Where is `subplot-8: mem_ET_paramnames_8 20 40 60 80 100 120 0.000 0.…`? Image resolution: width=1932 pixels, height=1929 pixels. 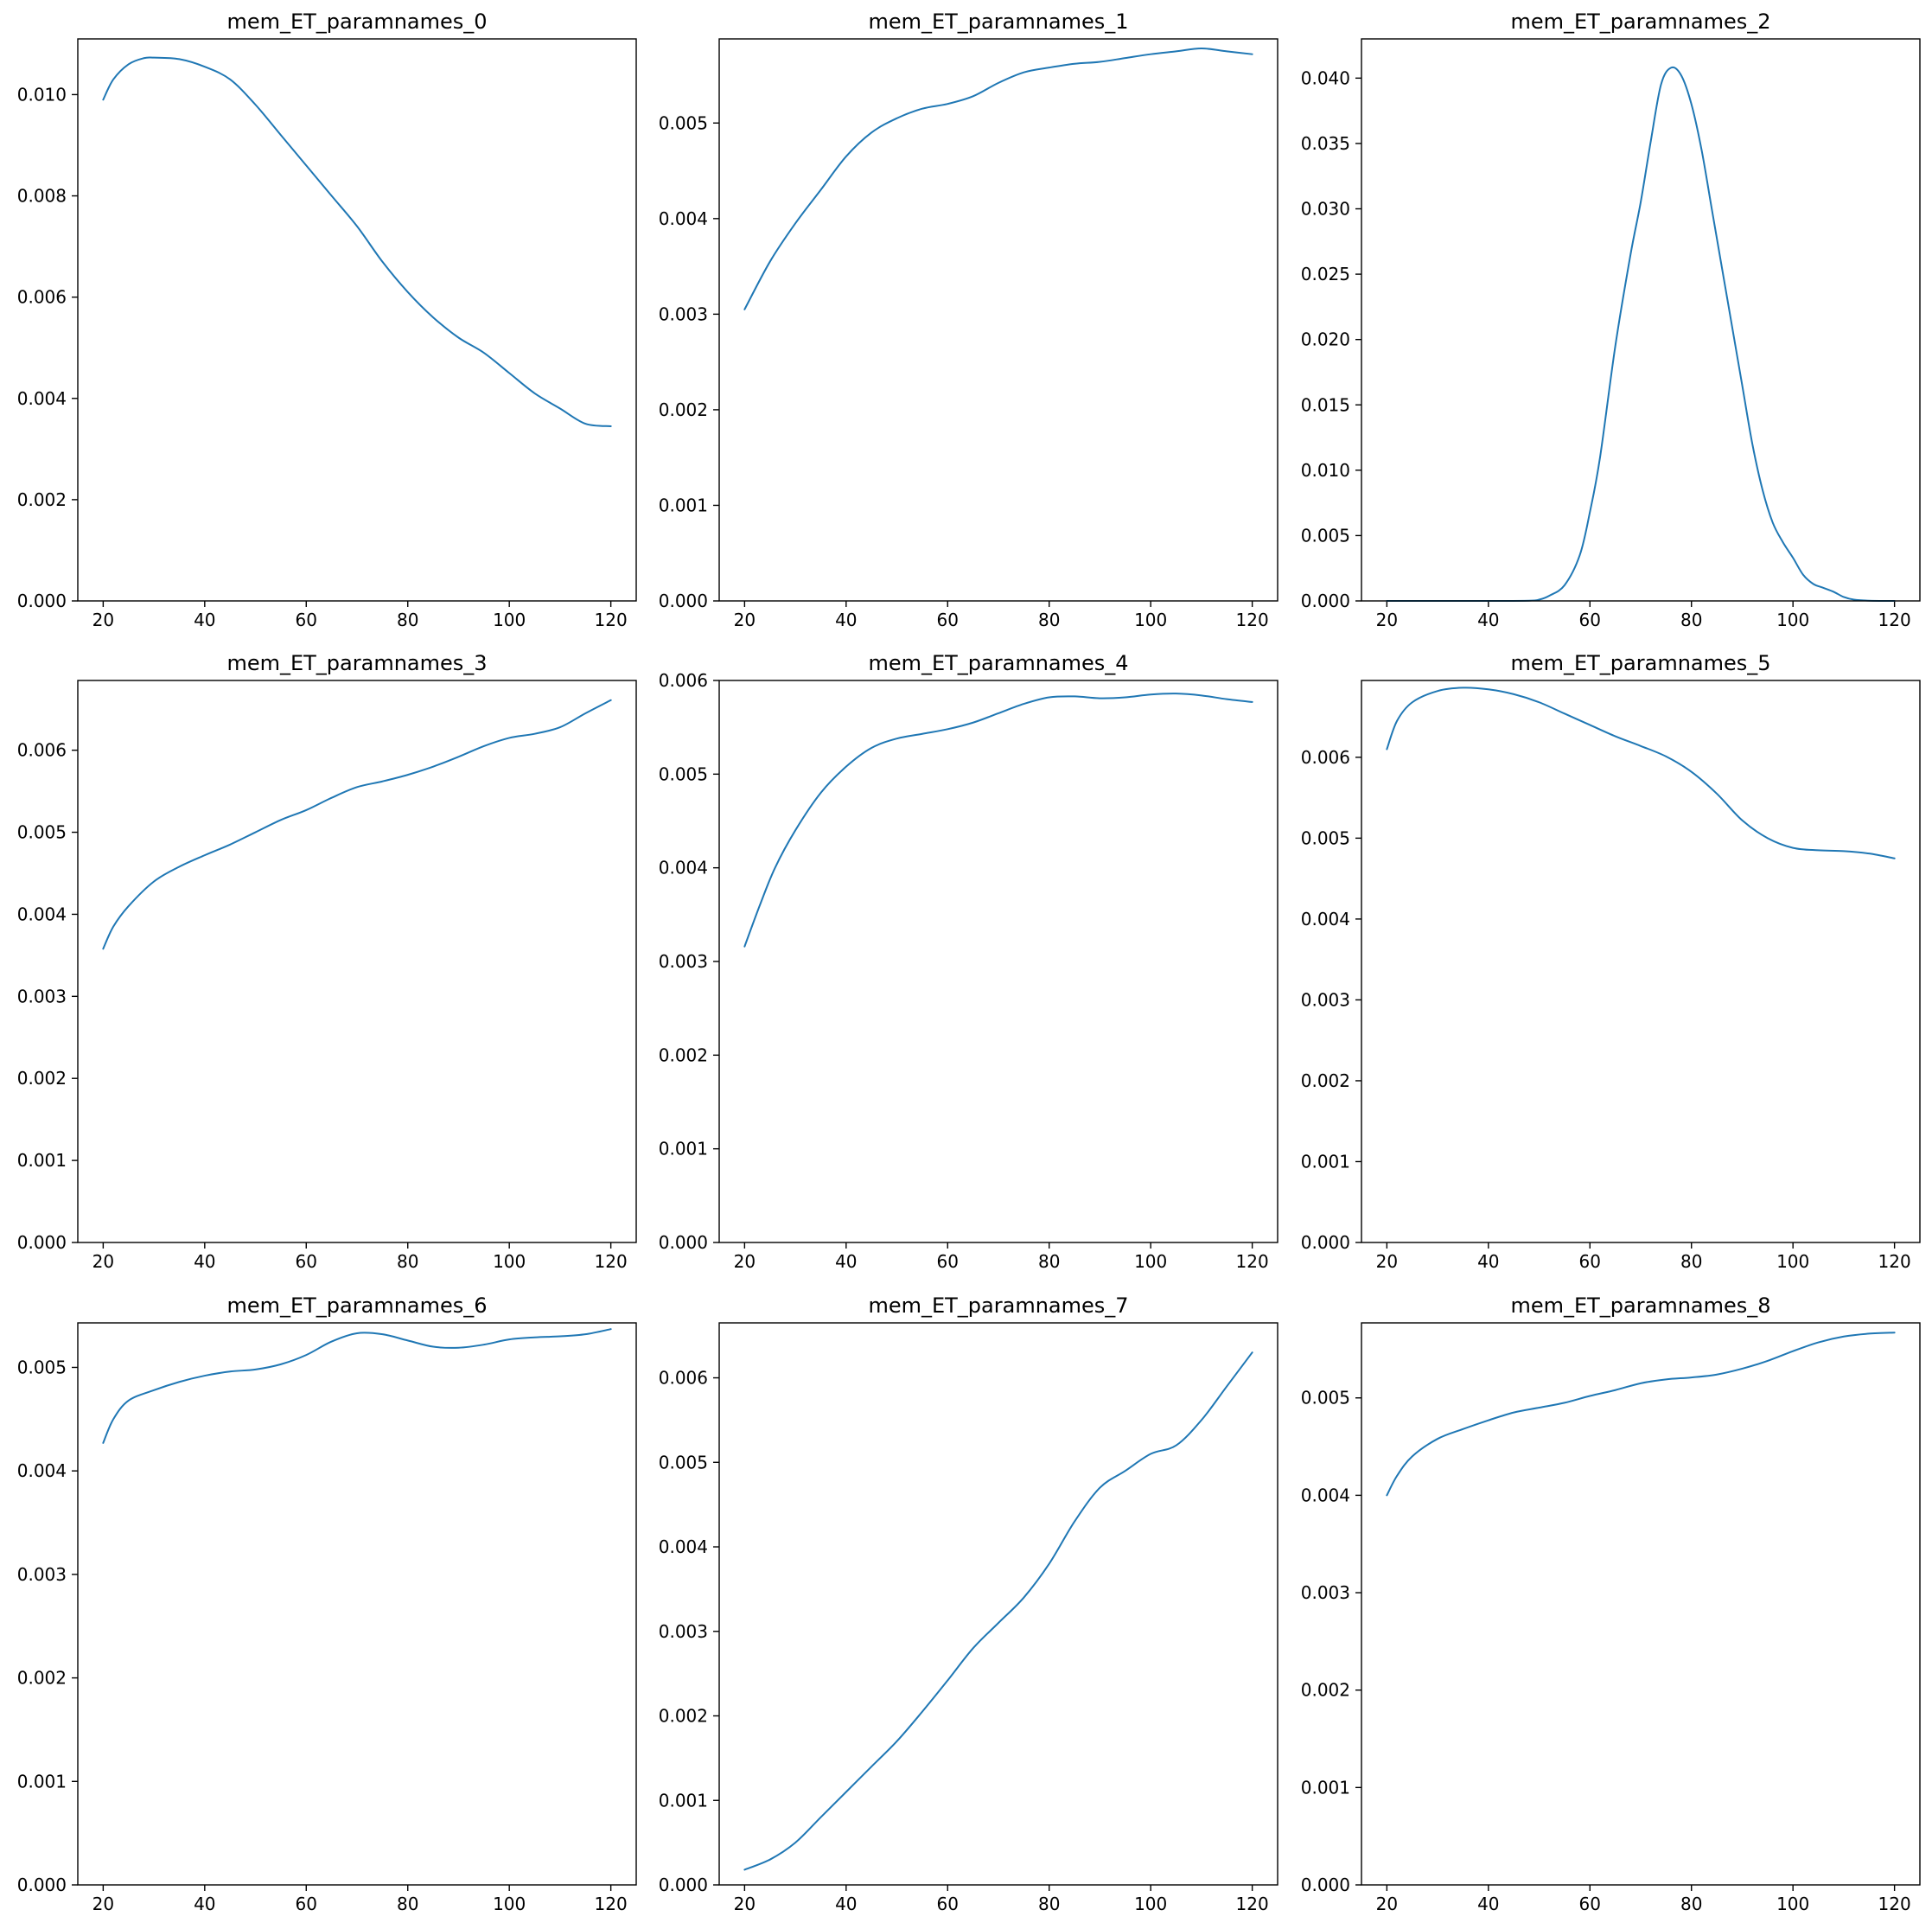
subplot-8: mem_ET_paramnames_8 20 40 60 80 100 120 0.000 0.… is located at coordinates (1611, 1603).